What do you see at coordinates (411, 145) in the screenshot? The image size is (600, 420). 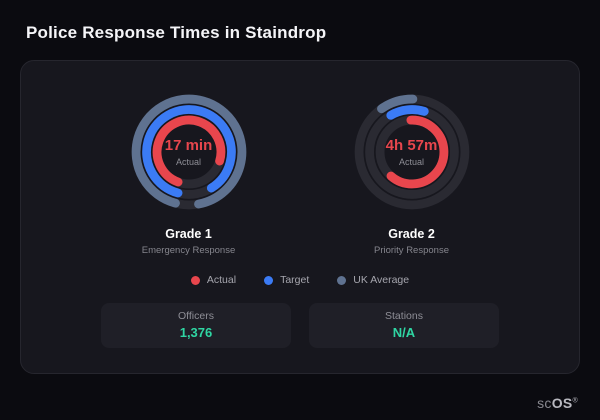 I see `gauge-grade-2-value: 4h 57m` at bounding box center [411, 145].